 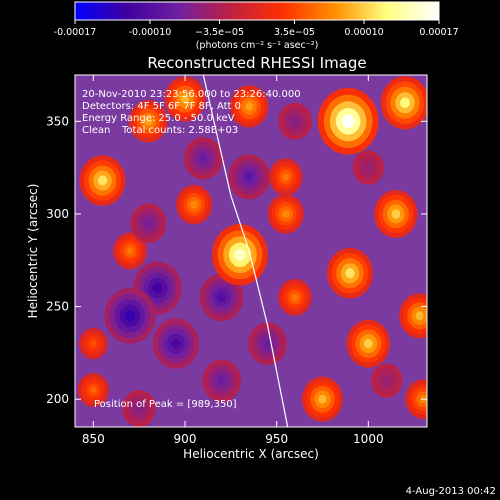 I want to click on x-tick-label: 850, so click(x=93, y=439).